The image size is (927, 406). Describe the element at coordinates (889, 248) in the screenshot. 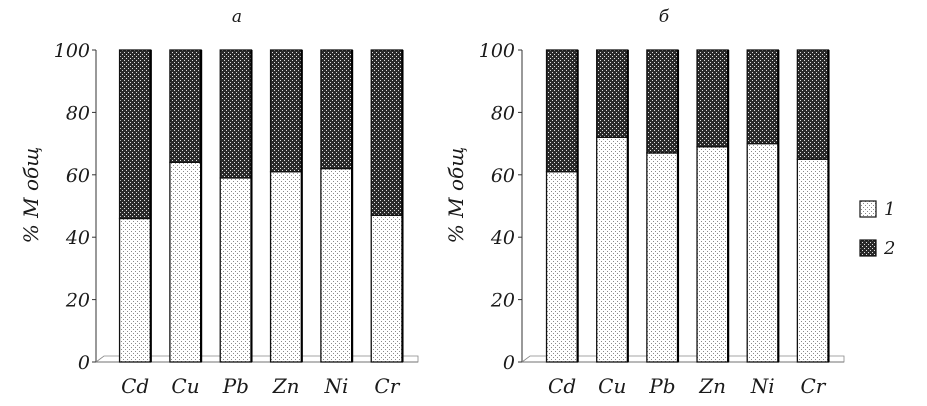

I see `legend-label-2: 2` at that location.